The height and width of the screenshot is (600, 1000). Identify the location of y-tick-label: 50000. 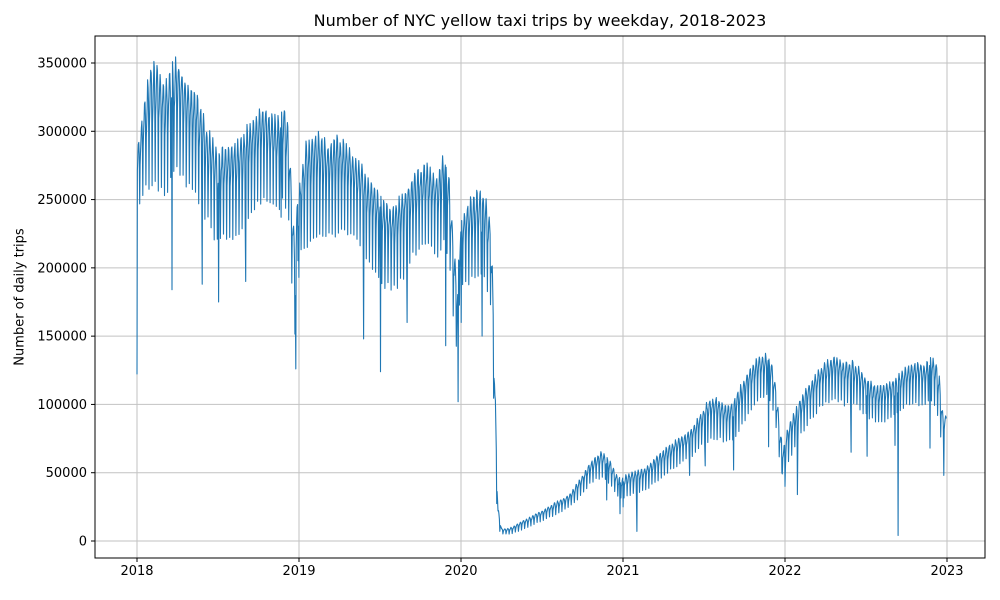
(66, 473).